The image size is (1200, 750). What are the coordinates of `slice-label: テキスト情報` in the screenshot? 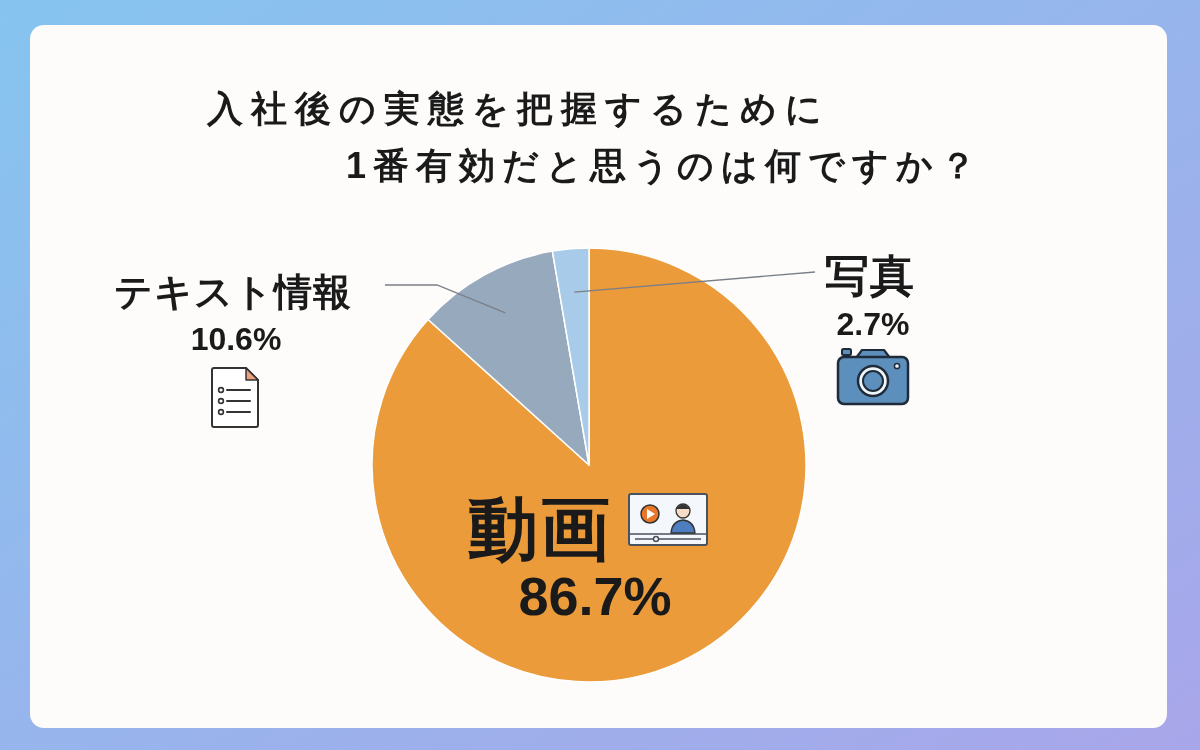 It's located at (233, 292).